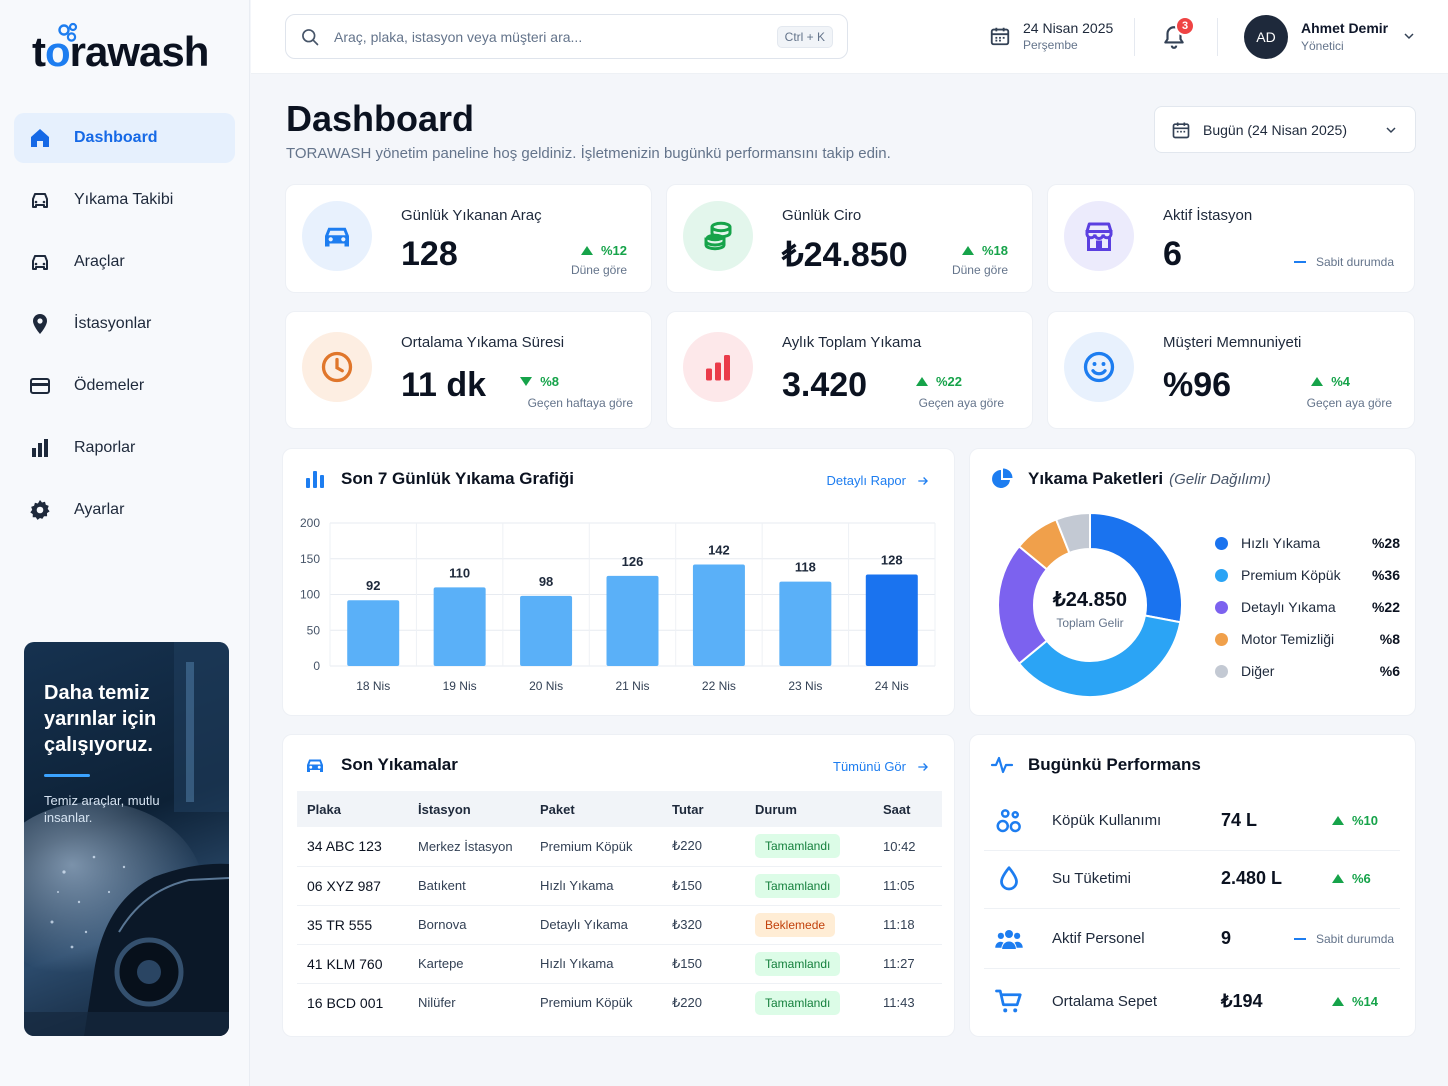 This screenshot has width=1448, height=1086. I want to click on user-menu: Ahmet Demir Yönetici, so click(1344, 36).